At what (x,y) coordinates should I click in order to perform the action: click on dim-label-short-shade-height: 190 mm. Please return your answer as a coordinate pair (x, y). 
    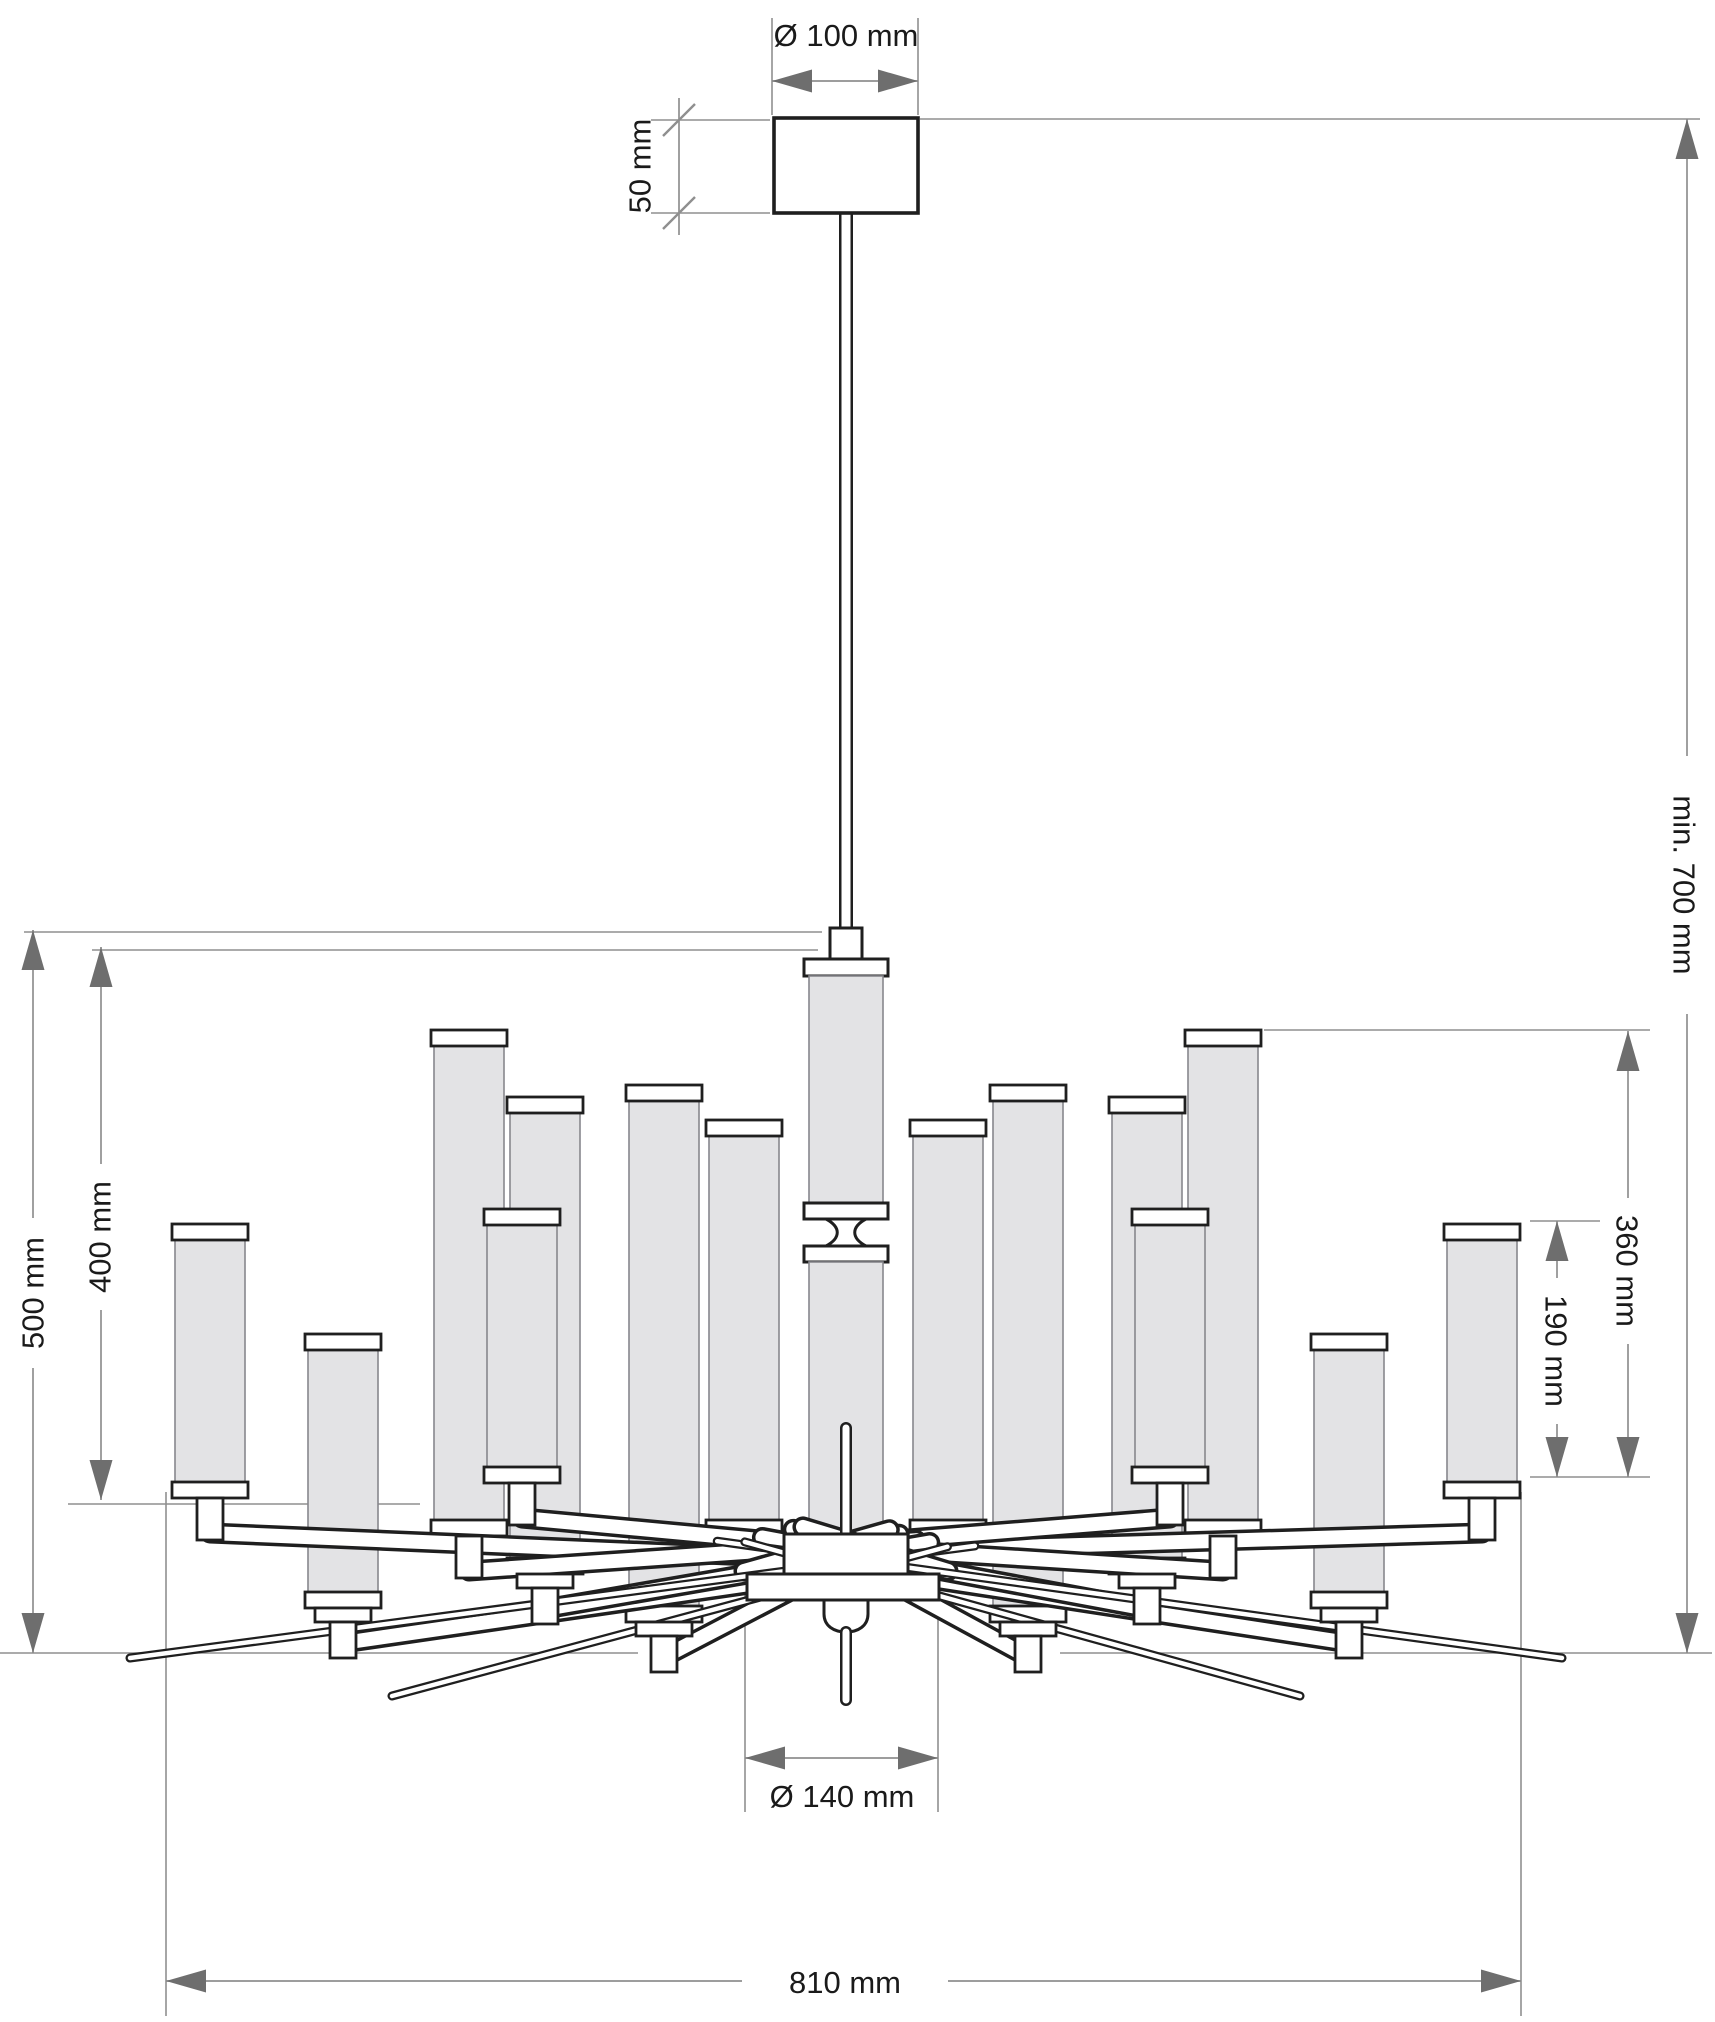
    Looking at the image, I should click on (1556, 1351).